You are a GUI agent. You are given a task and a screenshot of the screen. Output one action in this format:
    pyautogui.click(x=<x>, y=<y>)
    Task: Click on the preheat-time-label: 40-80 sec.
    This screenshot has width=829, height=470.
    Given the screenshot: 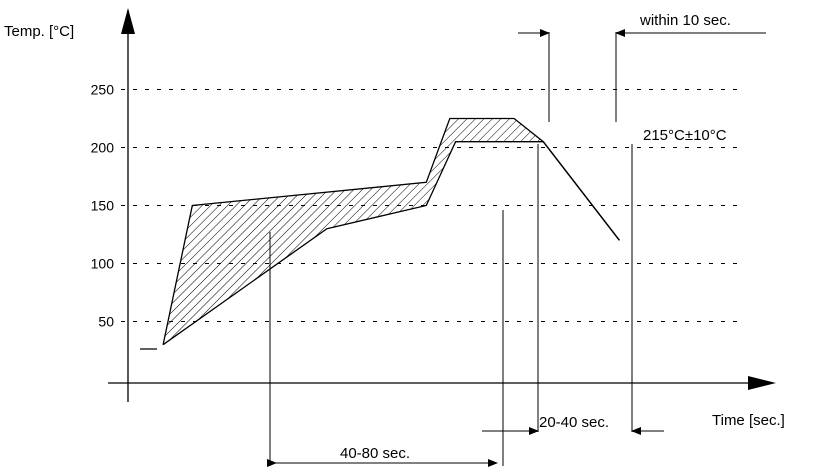 What is the action you would take?
    pyautogui.click(x=375, y=453)
    